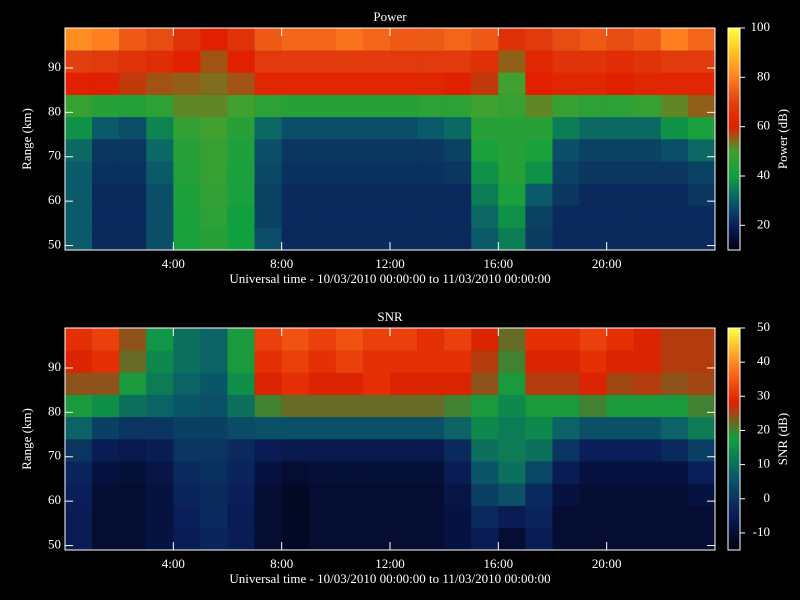 The image size is (800, 600). I want to click on x-tick-label: 12:00, so click(390, 263).